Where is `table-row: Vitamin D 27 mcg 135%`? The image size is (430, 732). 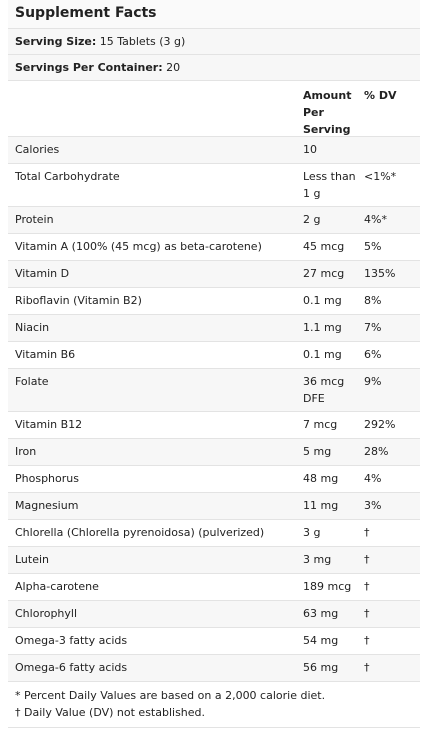 table-row: Vitamin D 27 mcg 135% is located at coordinates (214, 274).